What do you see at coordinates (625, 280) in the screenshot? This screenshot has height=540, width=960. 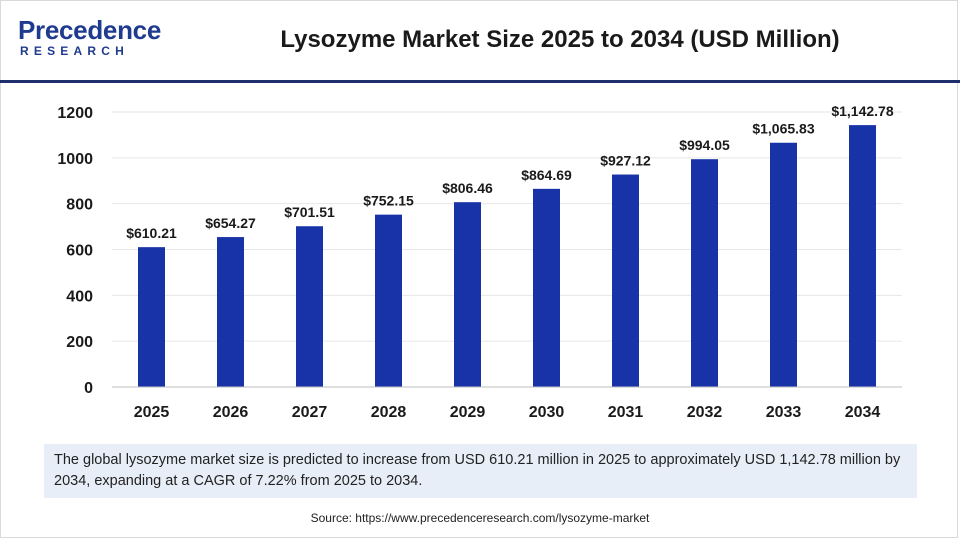 I see `bar-2031` at bounding box center [625, 280].